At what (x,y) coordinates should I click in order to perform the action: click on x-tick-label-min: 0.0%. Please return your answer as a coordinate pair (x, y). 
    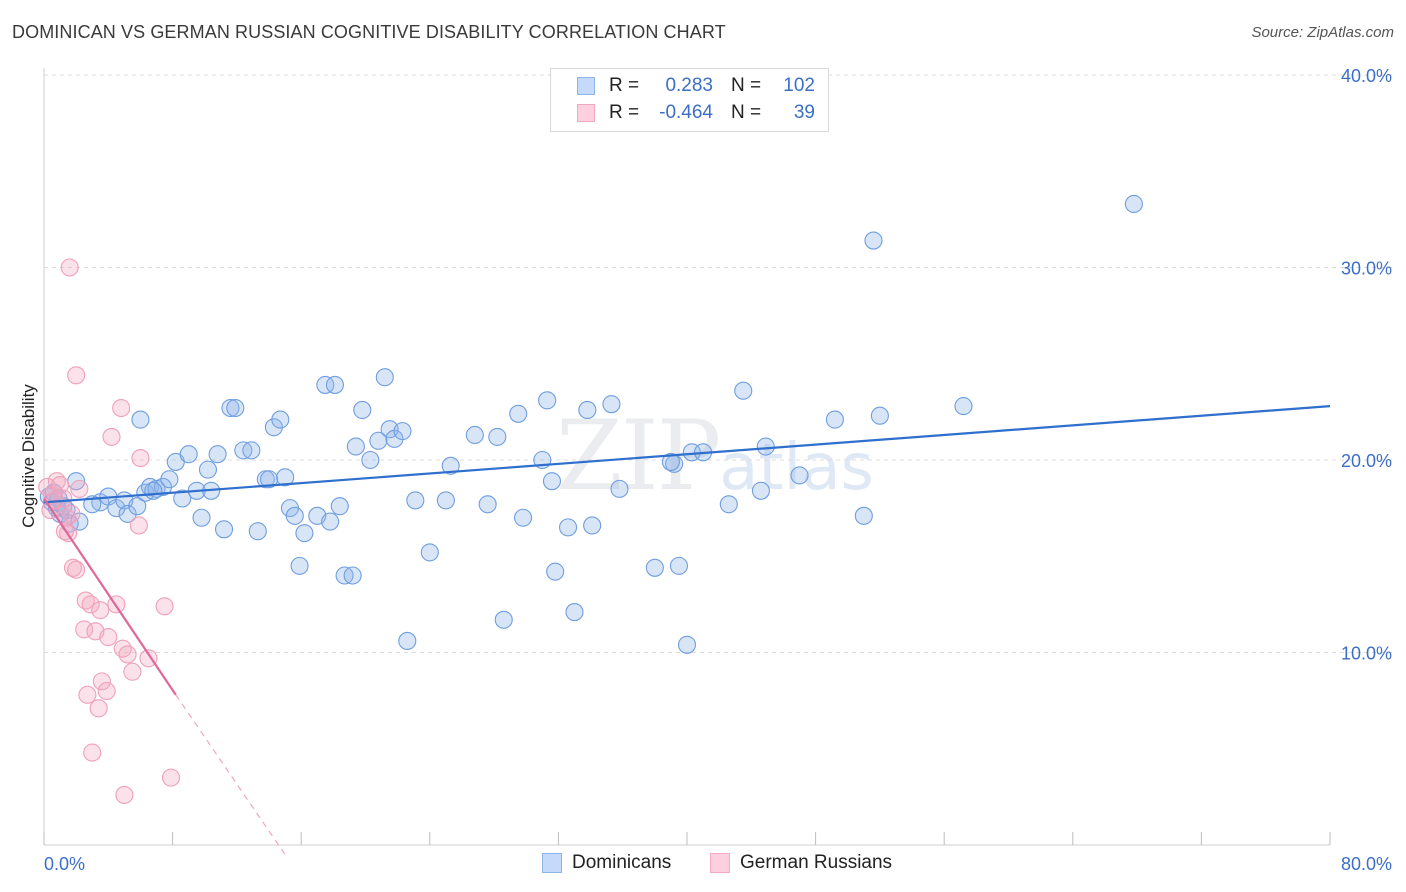
    Looking at the image, I should click on (64, 864).